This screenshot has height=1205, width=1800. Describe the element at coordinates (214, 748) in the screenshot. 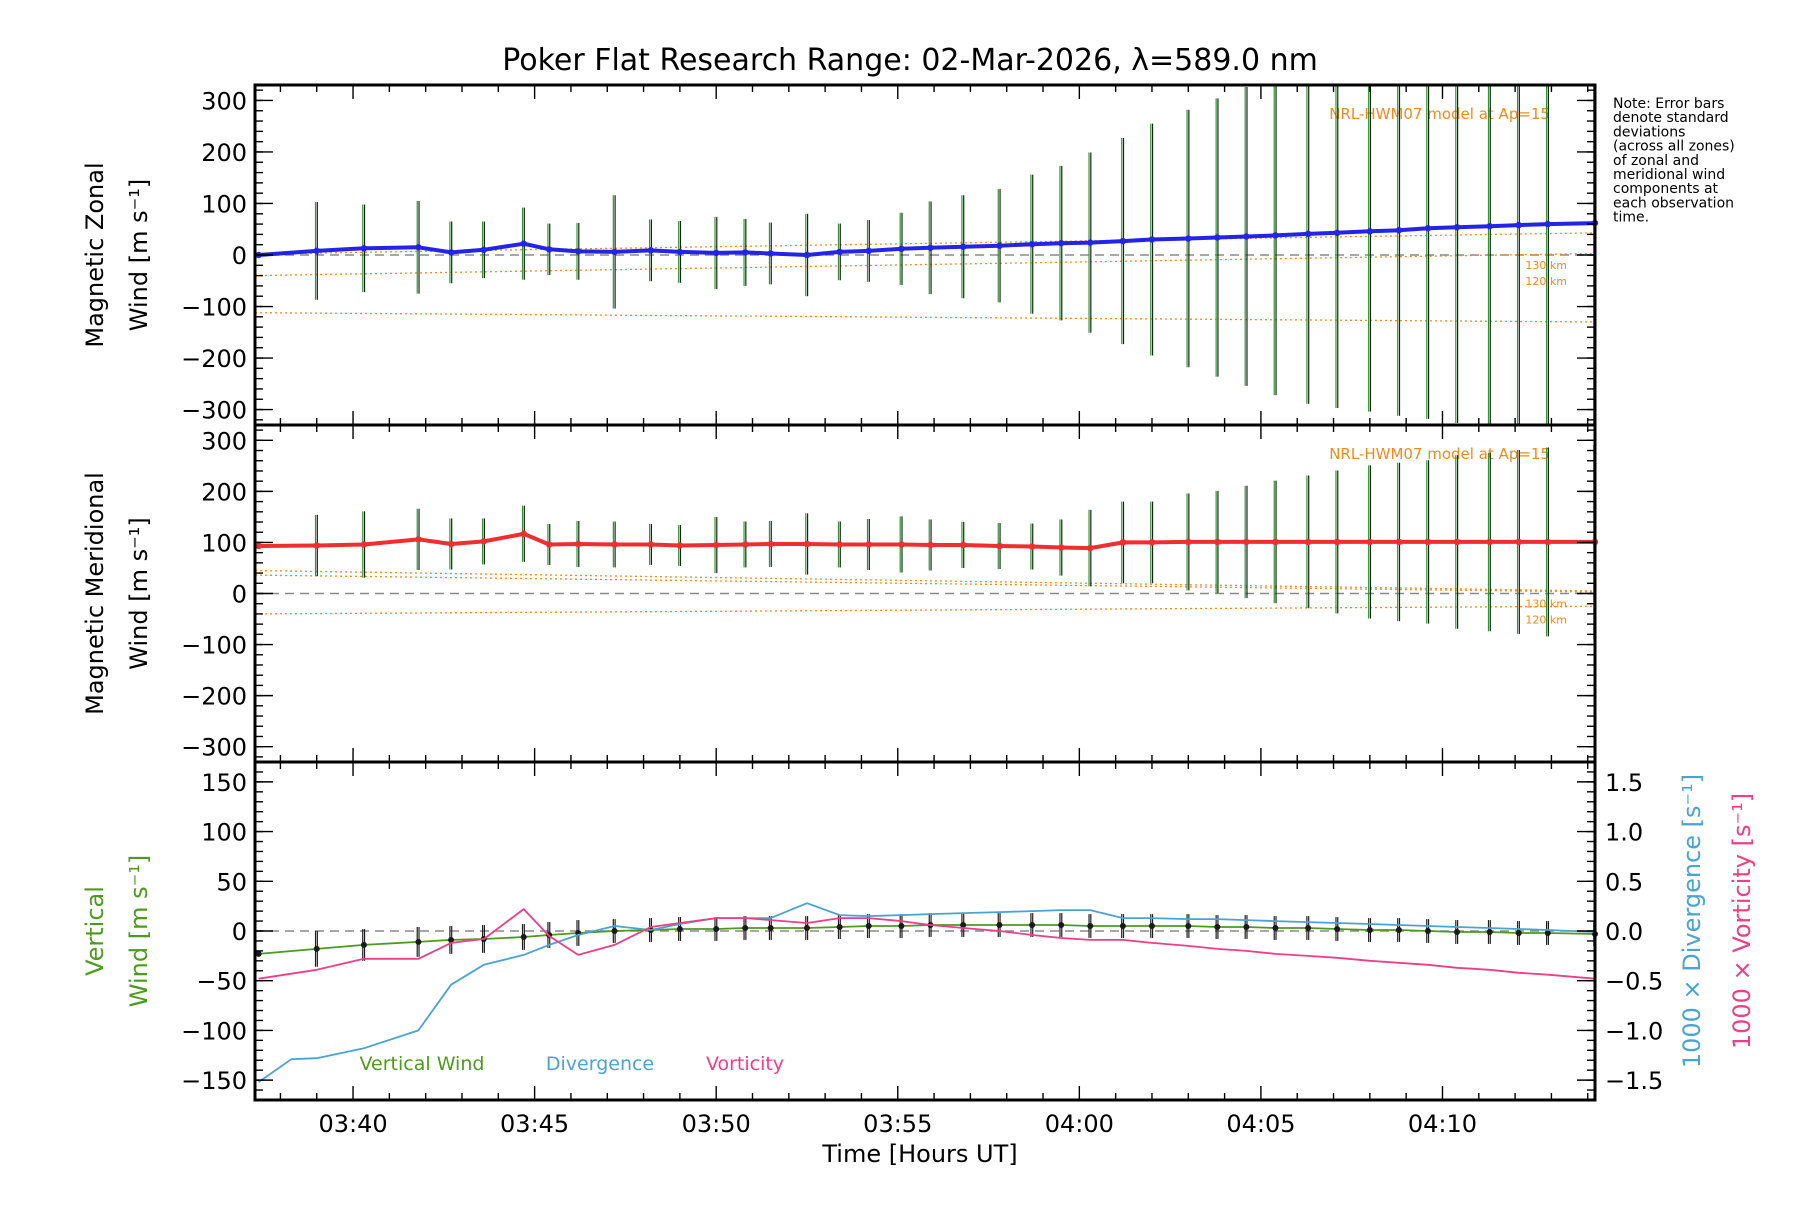

I see `y-tick-label-left-p1-6: −300` at that location.